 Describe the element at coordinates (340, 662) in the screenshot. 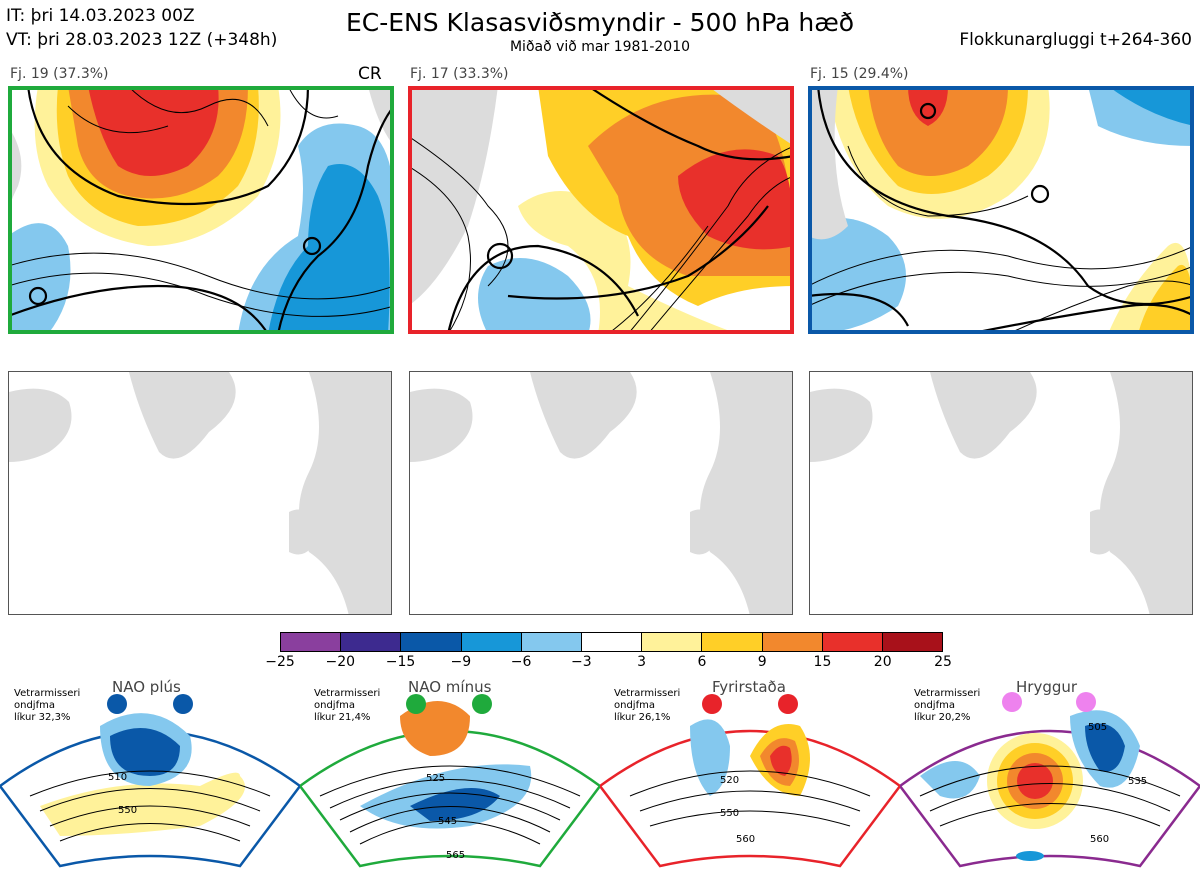

I see `colorbar-tick-label: −20` at that location.